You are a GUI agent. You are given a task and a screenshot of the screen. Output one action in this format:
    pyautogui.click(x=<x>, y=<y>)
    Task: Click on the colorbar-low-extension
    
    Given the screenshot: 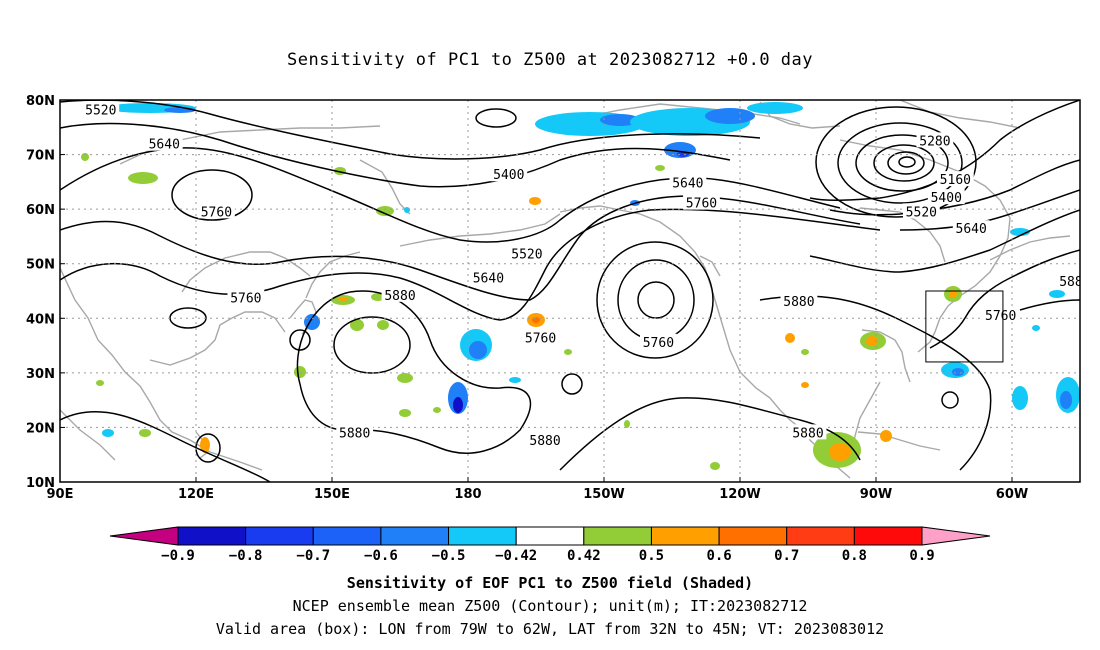 What is the action you would take?
    pyautogui.click(x=144, y=536)
    